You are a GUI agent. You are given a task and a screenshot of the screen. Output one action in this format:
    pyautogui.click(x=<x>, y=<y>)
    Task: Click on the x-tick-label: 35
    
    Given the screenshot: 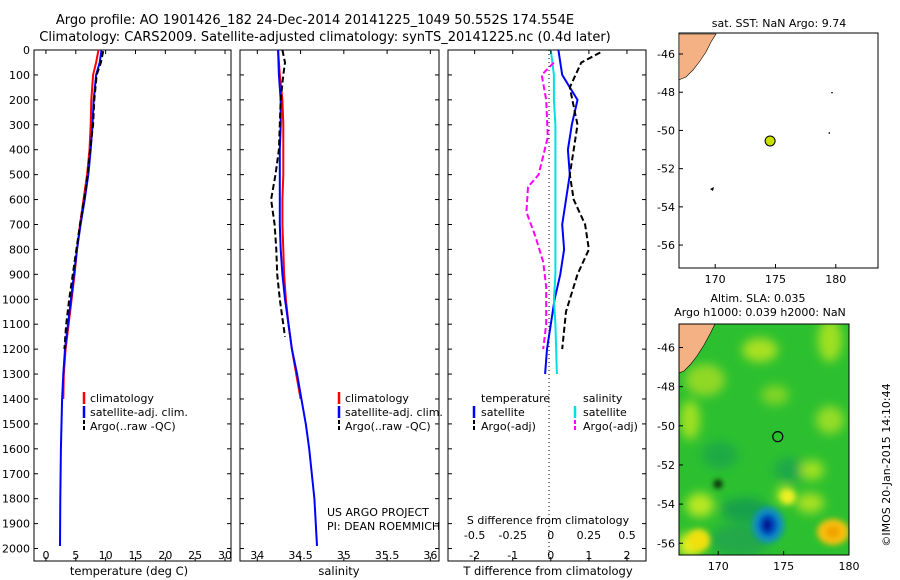 What is the action you would take?
    pyautogui.click(x=344, y=555)
    